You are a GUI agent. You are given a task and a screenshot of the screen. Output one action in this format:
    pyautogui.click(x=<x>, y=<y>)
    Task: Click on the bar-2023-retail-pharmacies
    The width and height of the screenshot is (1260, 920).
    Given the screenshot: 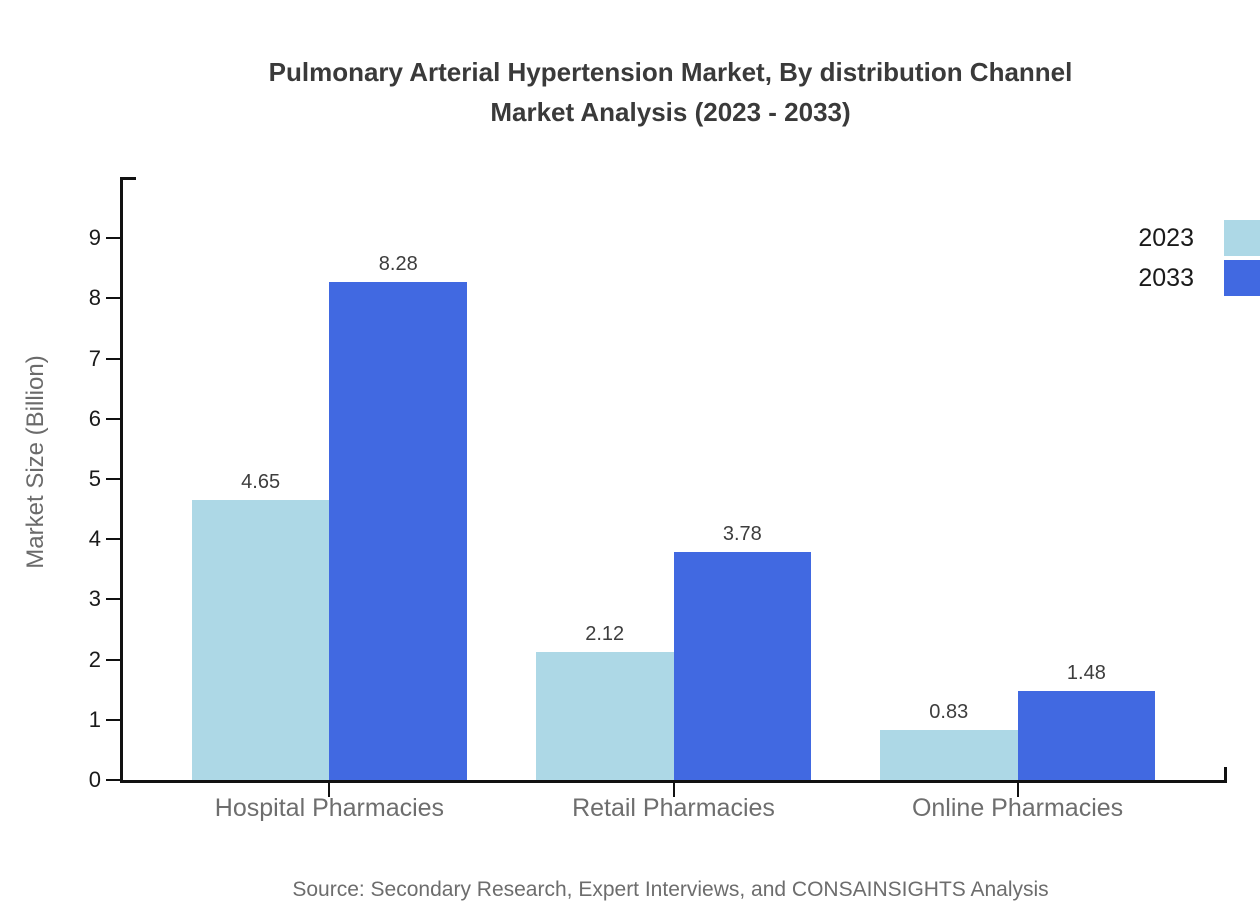 What is the action you would take?
    pyautogui.click(x=604, y=716)
    